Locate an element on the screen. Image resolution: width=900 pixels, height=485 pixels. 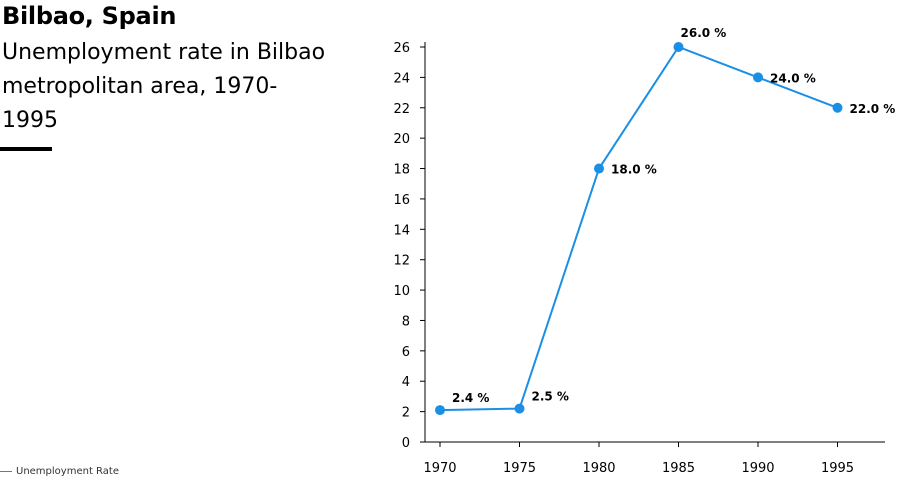
x-tick-label: 1980 is located at coordinates (598, 468).